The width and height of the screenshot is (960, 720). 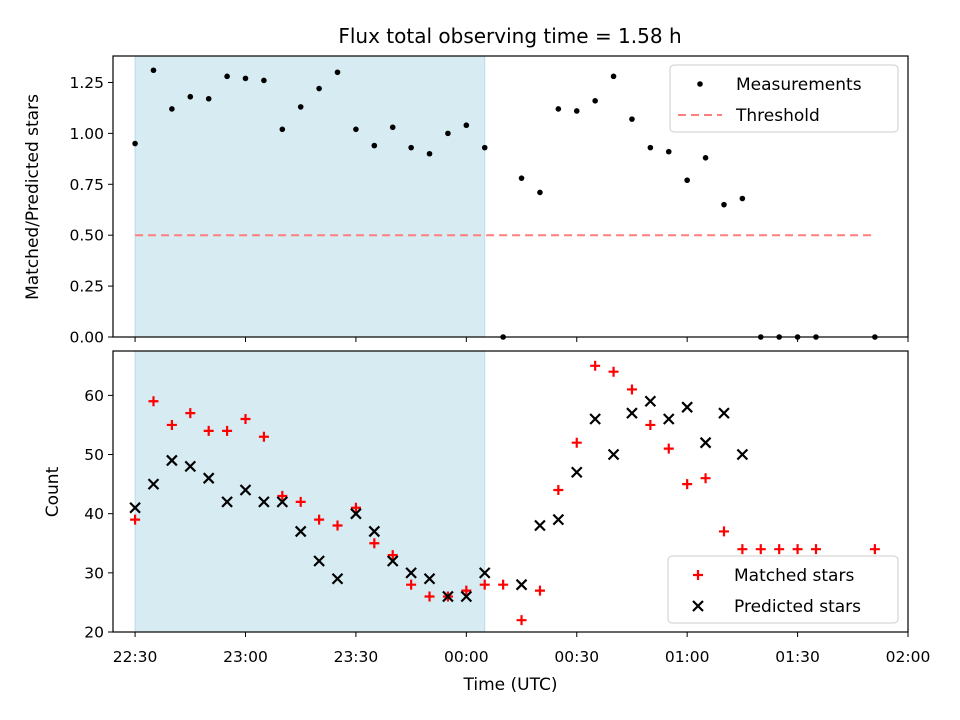 What do you see at coordinates (797, 657) in the screenshot?
I see `x-tick-label: 01:30` at bounding box center [797, 657].